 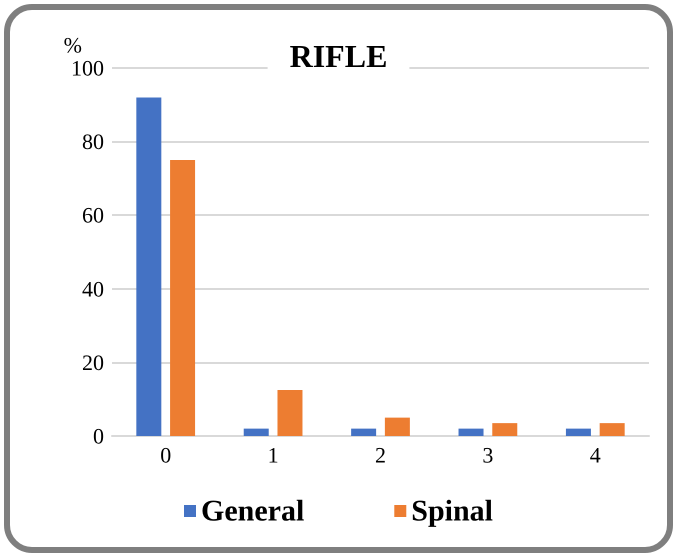 What do you see at coordinates (452, 511) in the screenshot?
I see `legend-label: Spinal` at bounding box center [452, 511].